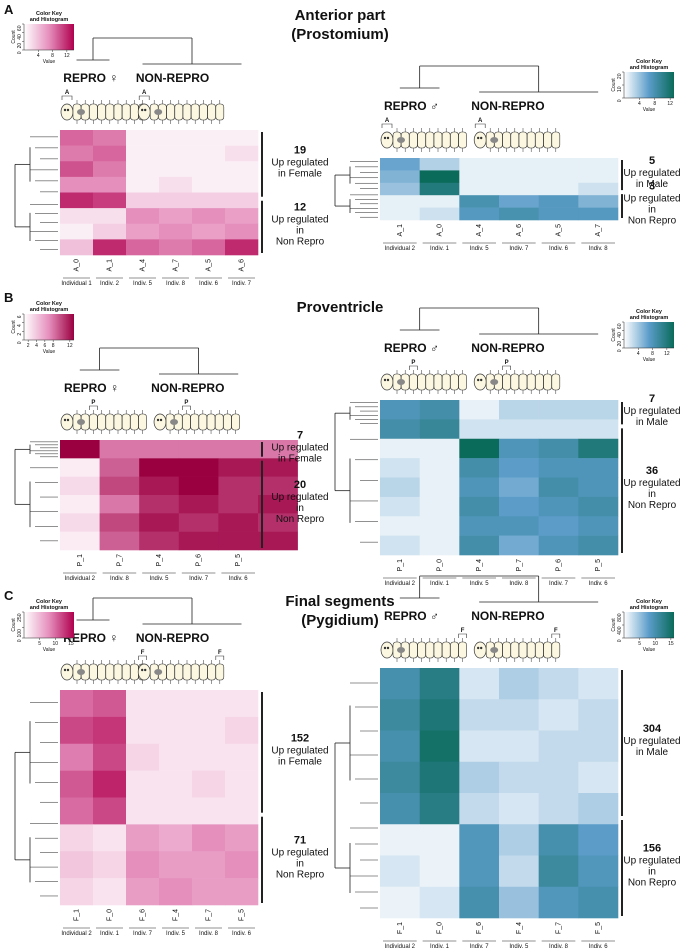  I want to click on count-number: 152, so click(300, 738).